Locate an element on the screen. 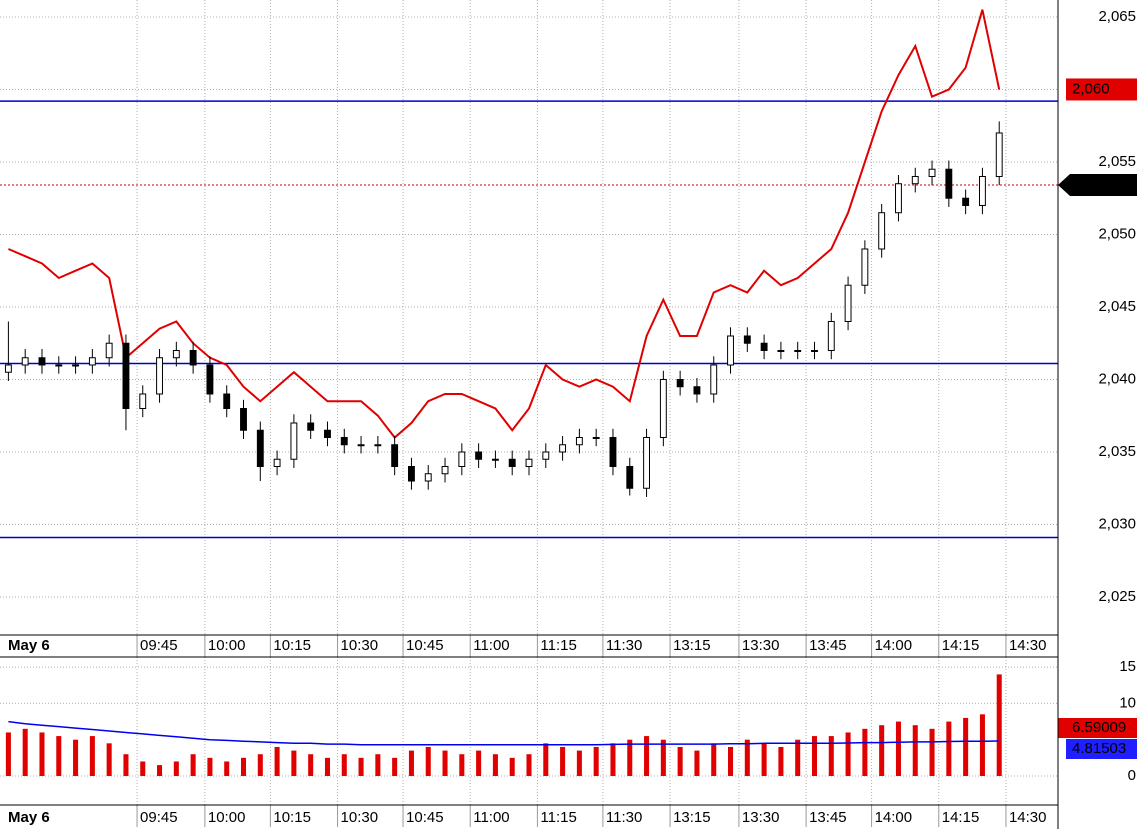 This screenshot has height=829, width=1137. y-tick-label: 15 is located at coordinates (1127, 666).